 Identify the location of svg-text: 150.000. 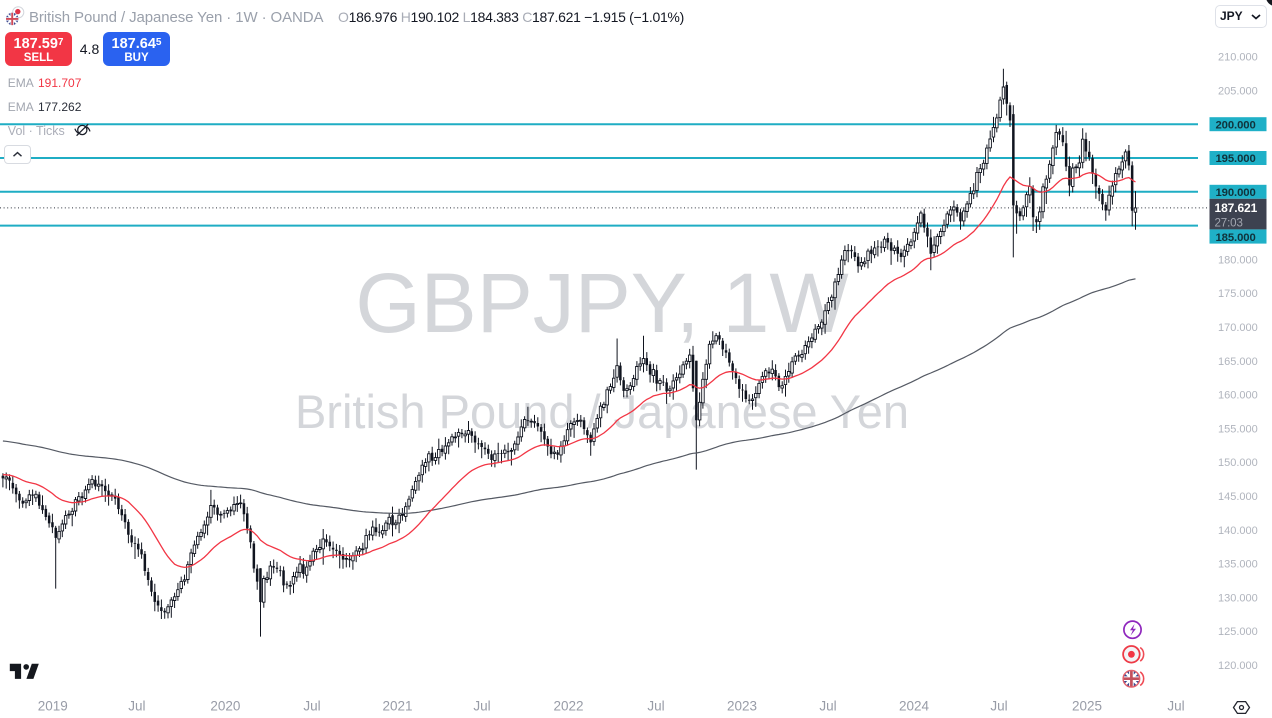
(1238, 463).